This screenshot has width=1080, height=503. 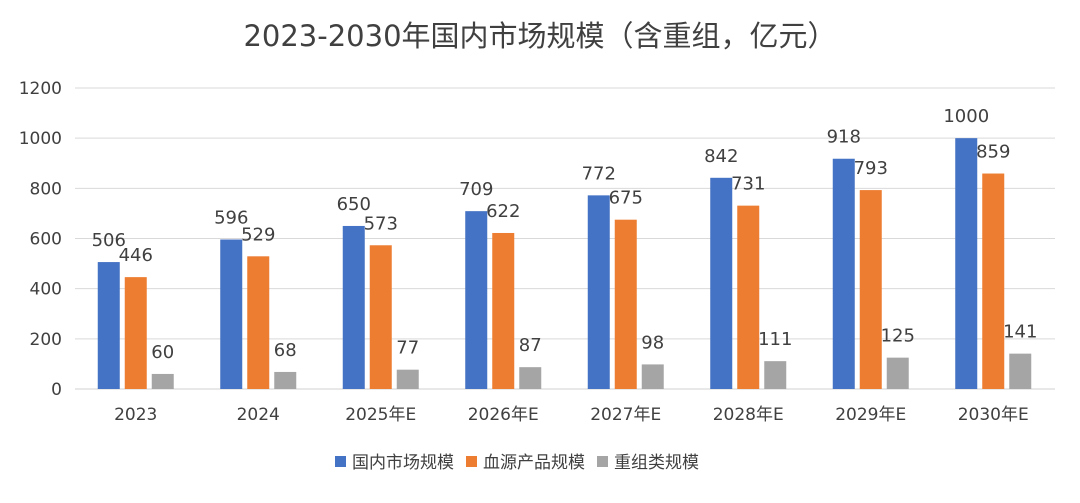 I want to click on data-label: 1000, so click(x=966, y=116).